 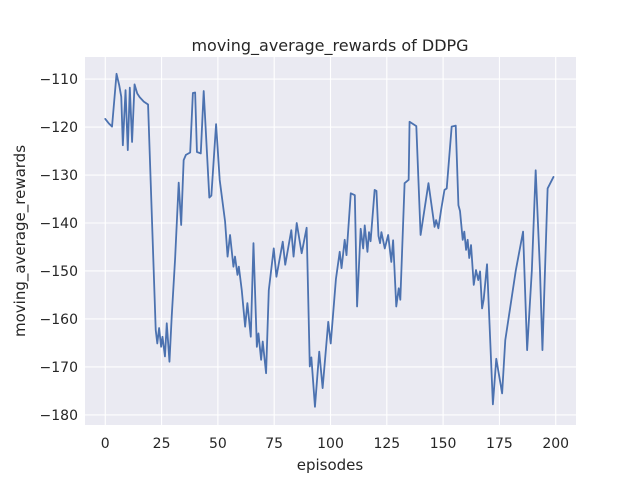 What do you see at coordinates (330, 465) in the screenshot?
I see `x-axis-label: episodes` at bounding box center [330, 465].